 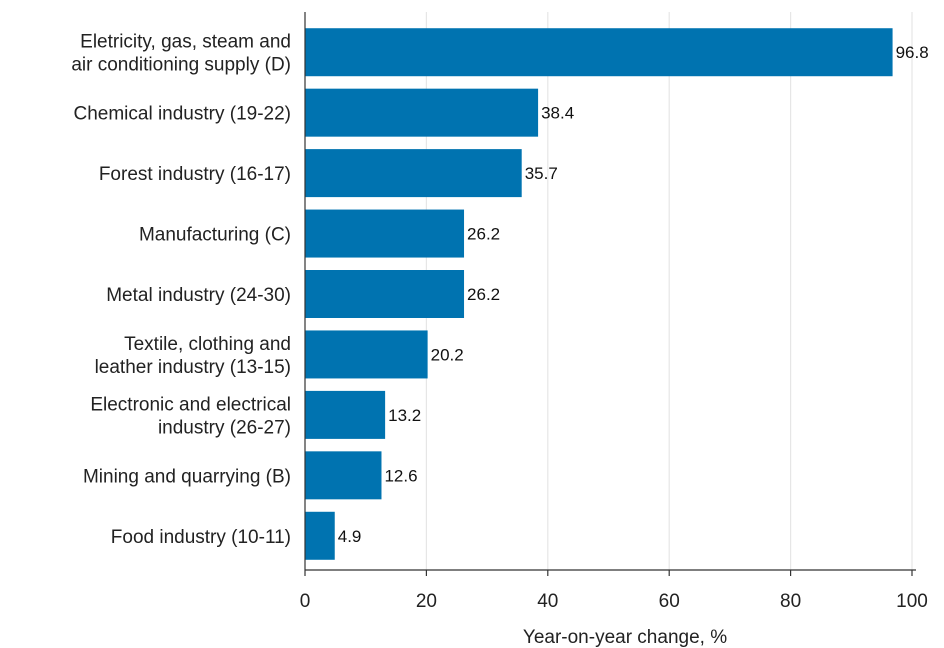 What do you see at coordinates (224, 427) in the screenshot?
I see `category-label: industry (26-27)` at bounding box center [224, 427].